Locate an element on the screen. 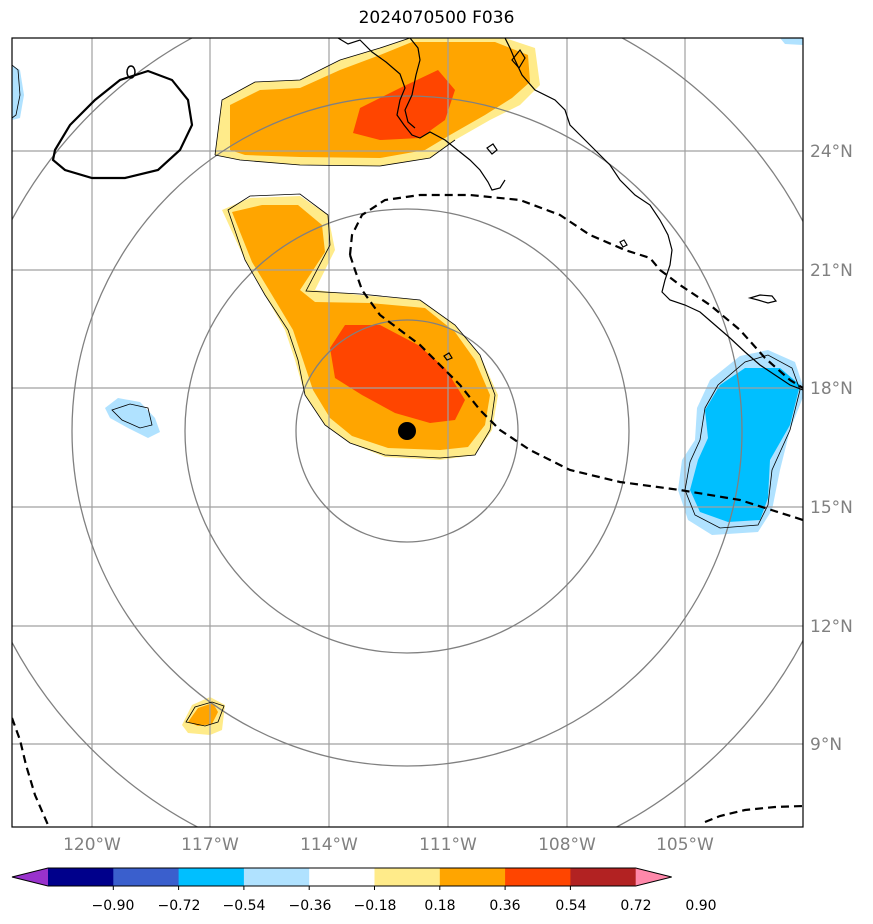 This screenshot has width=873, height=924. lon-label: 120°W is located at coordinates (92, 845).